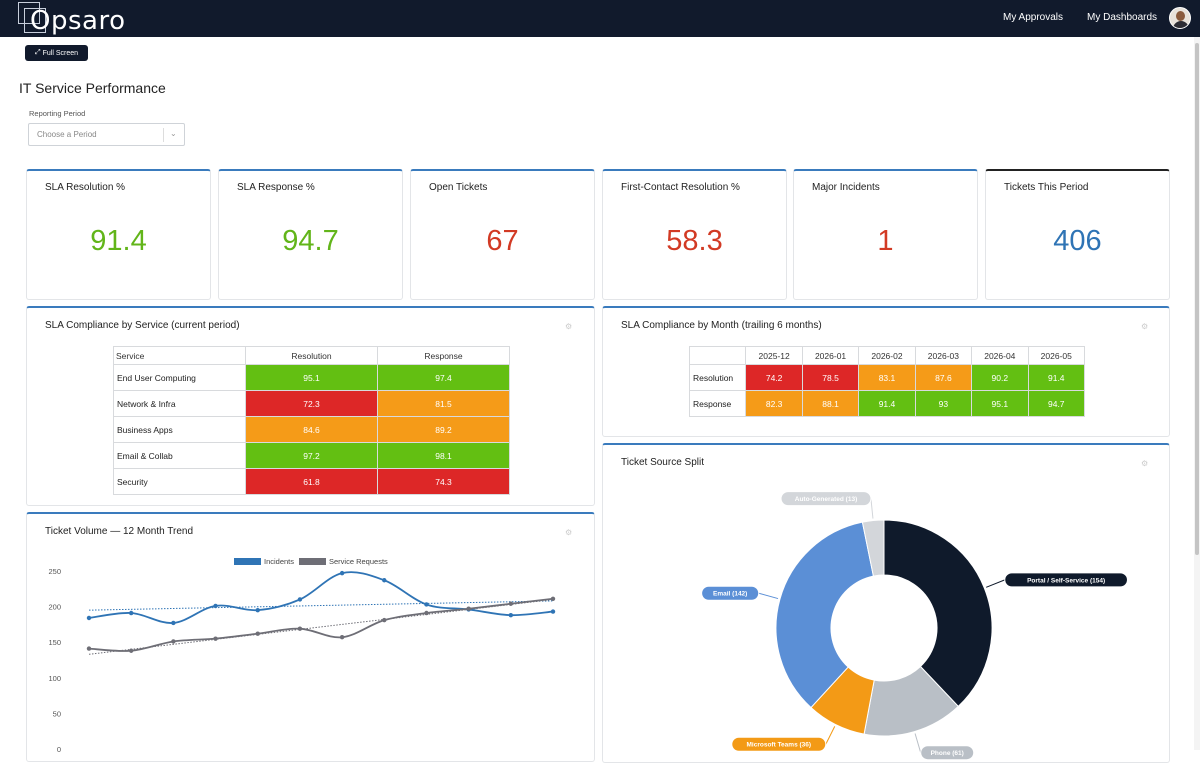 The image size is (1200, 763). What do you see at coordinates (1181, 24) in the screenshot?
I see `avatar-body-icon` at bounding box center [1181, 24].